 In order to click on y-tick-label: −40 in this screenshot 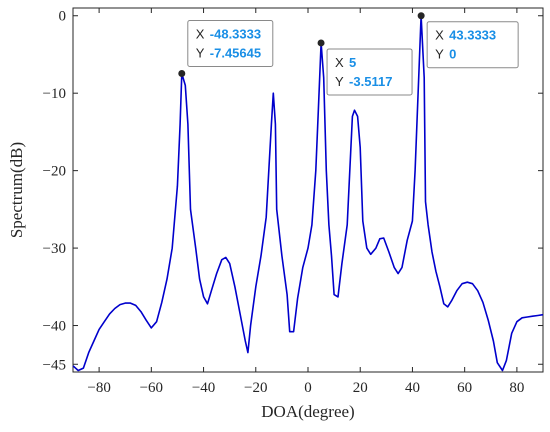, I will do `click(54, 327)`.